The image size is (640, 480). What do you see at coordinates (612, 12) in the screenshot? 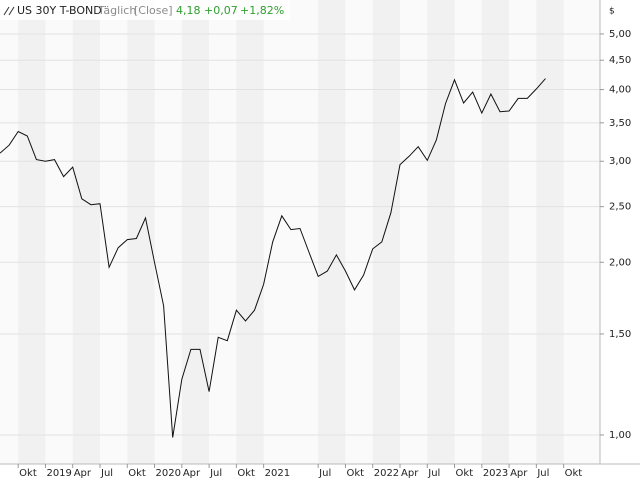
I see `unit-label: $` at bounding box center [612, 12].